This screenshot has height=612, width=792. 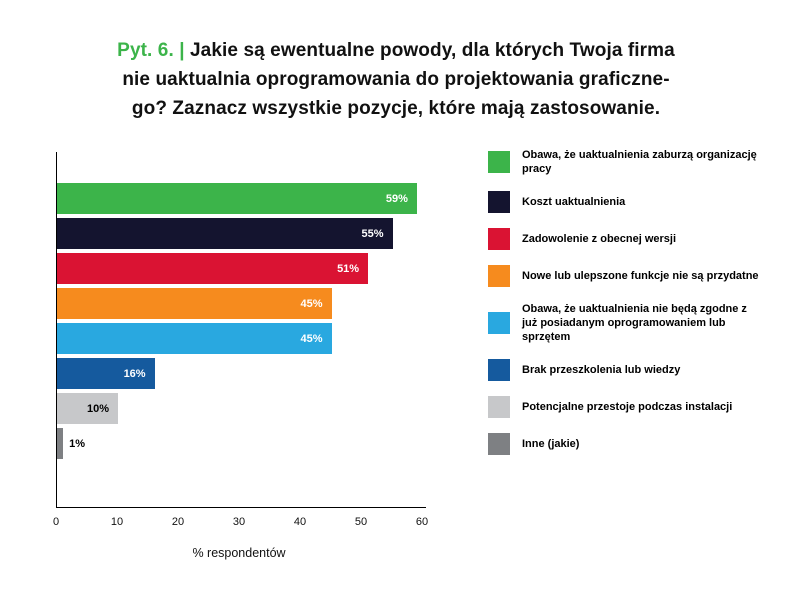 What do you see at coordinates (574, 202) in the screenshot?
I see `legend-label: Koszt uaktualnienia` at bounding box center [574, 202].